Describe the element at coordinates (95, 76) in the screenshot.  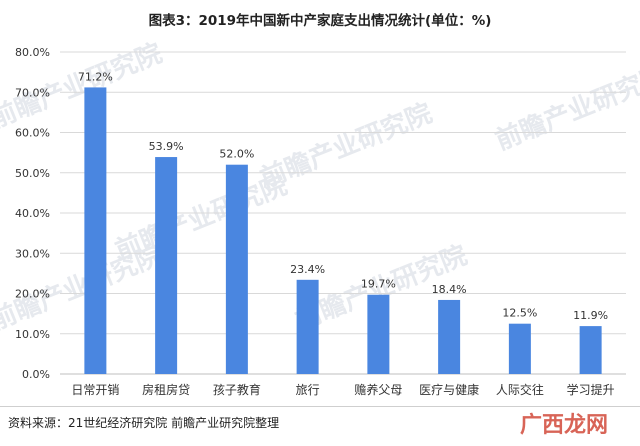
I see `bar-value-label: 71.2%` at that location.